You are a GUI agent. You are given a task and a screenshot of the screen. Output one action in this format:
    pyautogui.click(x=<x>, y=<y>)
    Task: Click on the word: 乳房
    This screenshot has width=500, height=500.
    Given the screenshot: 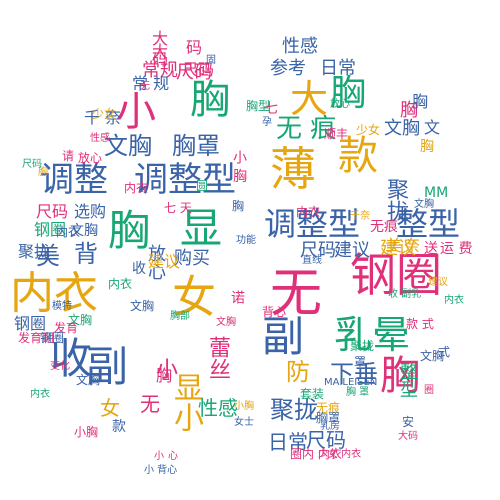 What is the action you would take?
    pyautogui.click(x=330, y=426)
    